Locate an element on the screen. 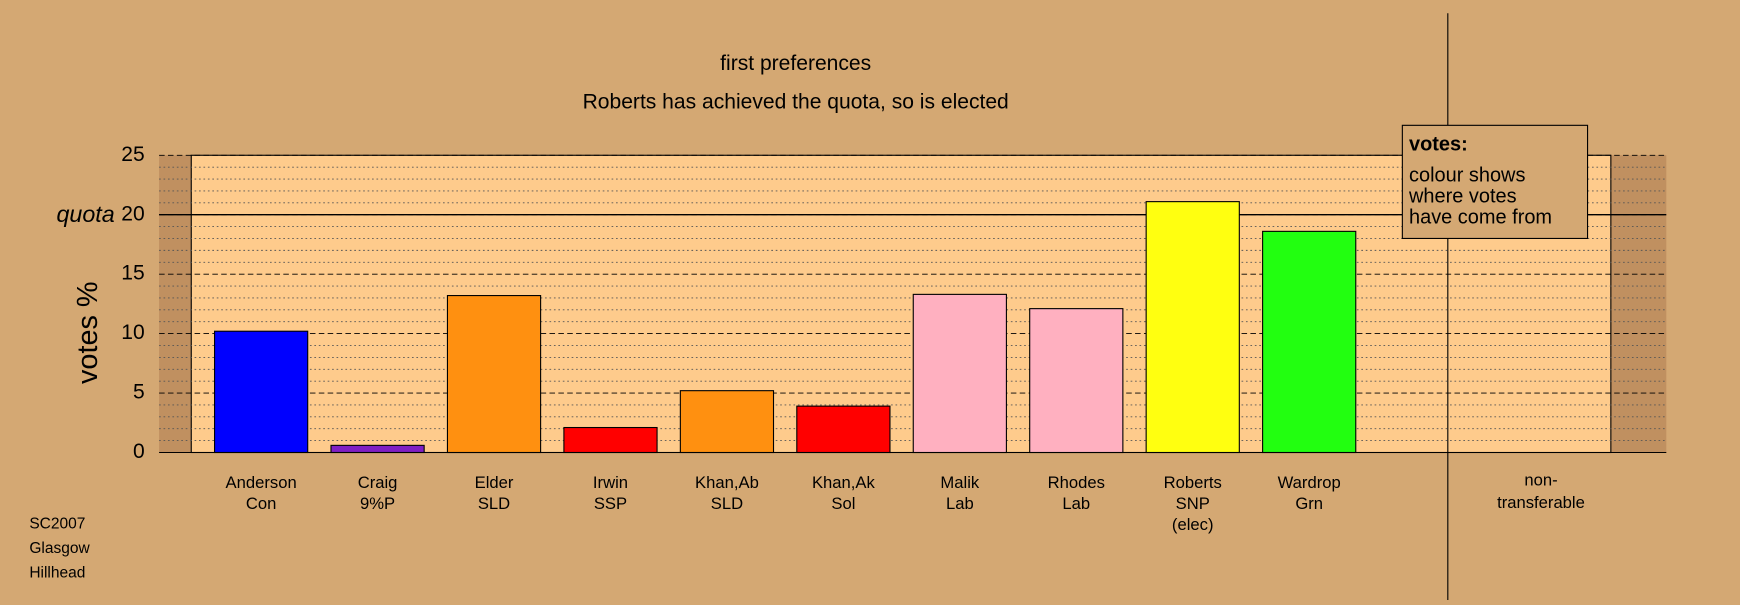 This screenshot has height=605, width=1740. y-tick-label: 0 is located at coordinates (139, 451).